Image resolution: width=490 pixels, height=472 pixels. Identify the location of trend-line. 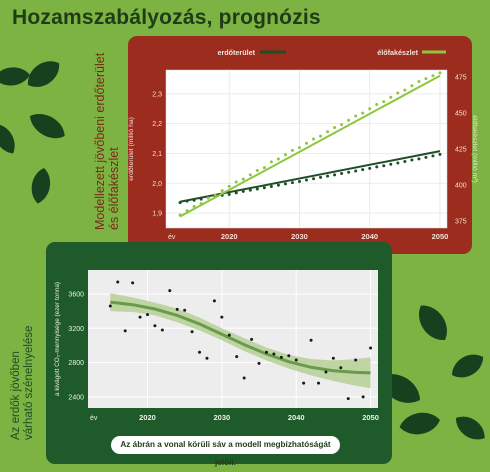
(240, 337).